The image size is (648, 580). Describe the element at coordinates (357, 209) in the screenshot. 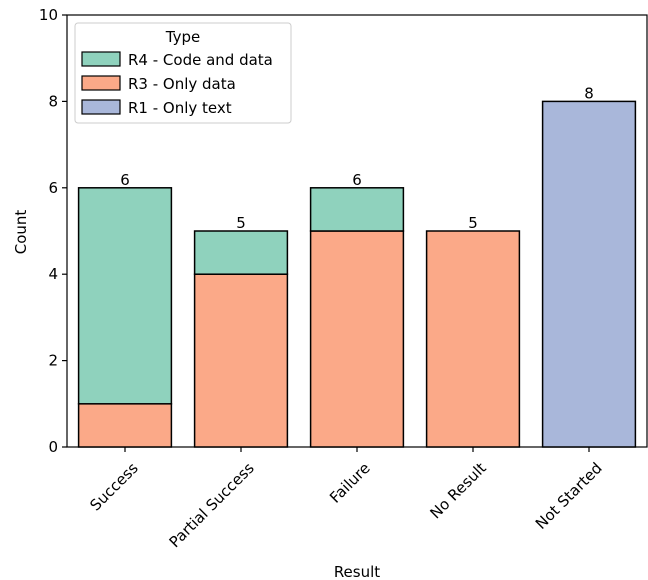

I see `bar-failure-r4-code-and-data` at that location.